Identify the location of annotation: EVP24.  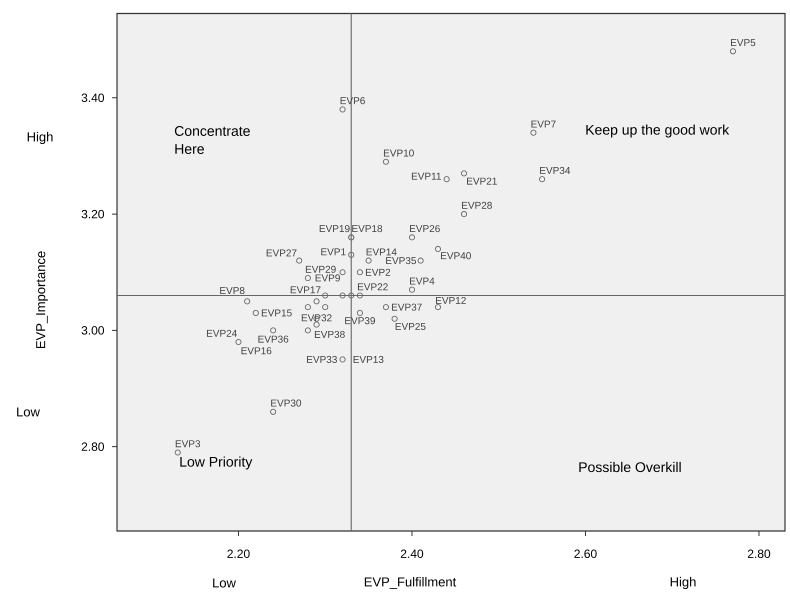
(221, 333).